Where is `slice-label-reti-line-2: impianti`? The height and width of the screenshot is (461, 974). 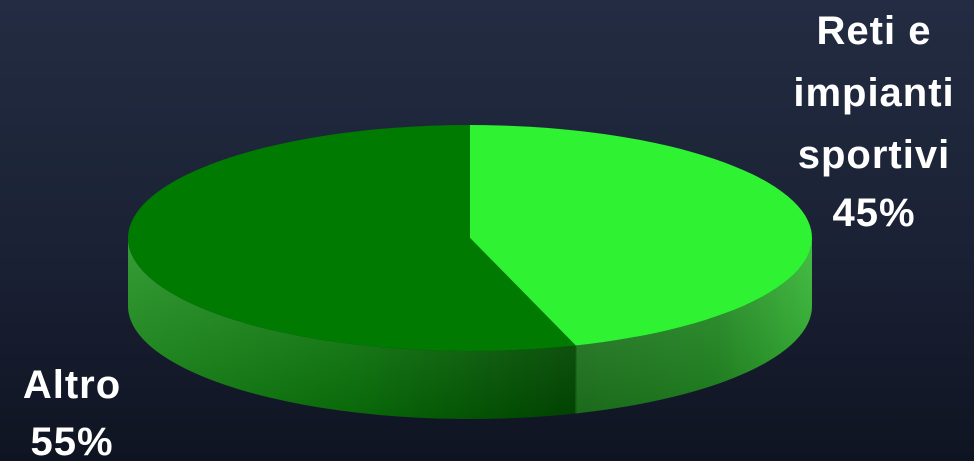
slice-label-reti-line-2: impianti is located at coordinates (873, 93).